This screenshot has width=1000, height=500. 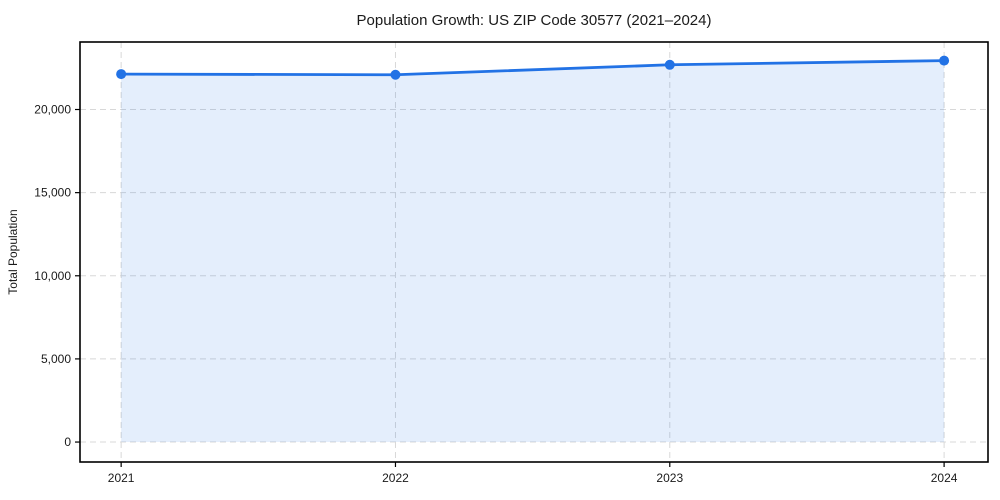 I want to click on y-tick-label: 0, so click(x=67, y=442).